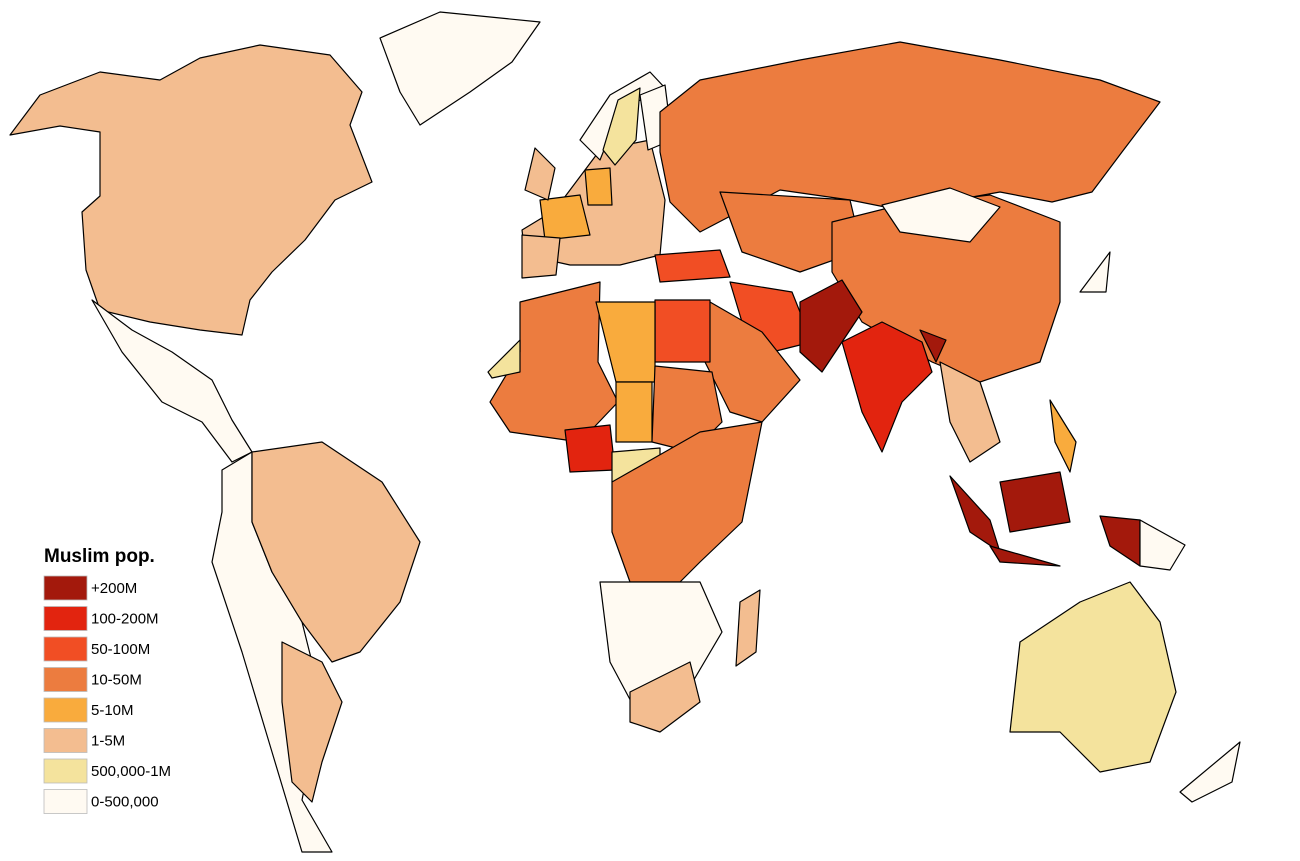 The height and width of the screenshot is (861, 1300). Describe the element at coordinates (336, 552) in the screenshot. I see `country-brazil` at that location.